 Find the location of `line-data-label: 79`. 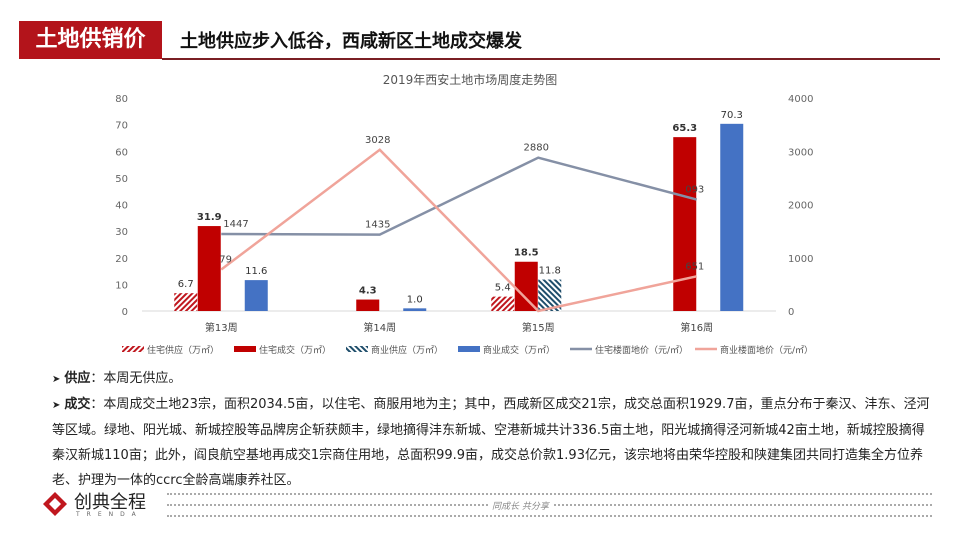

line-data-label: 79 is located at coordinates (225, 260).